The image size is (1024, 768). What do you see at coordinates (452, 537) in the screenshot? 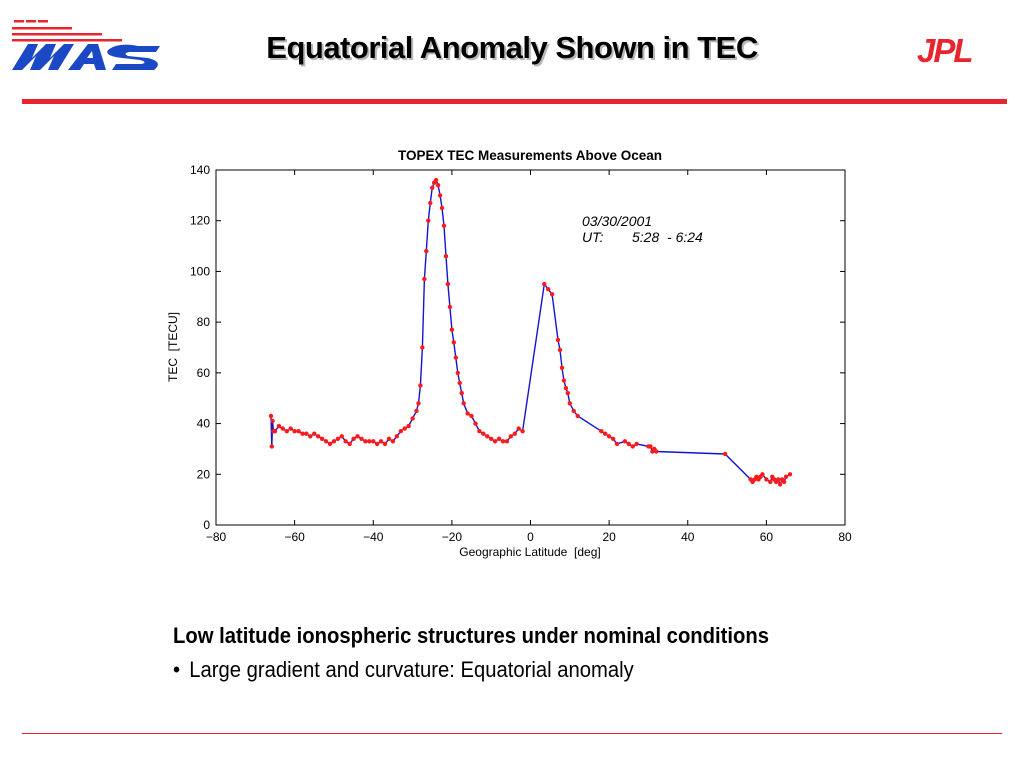
I see `x-tick-label: −20` at bounding box center [452, 537].